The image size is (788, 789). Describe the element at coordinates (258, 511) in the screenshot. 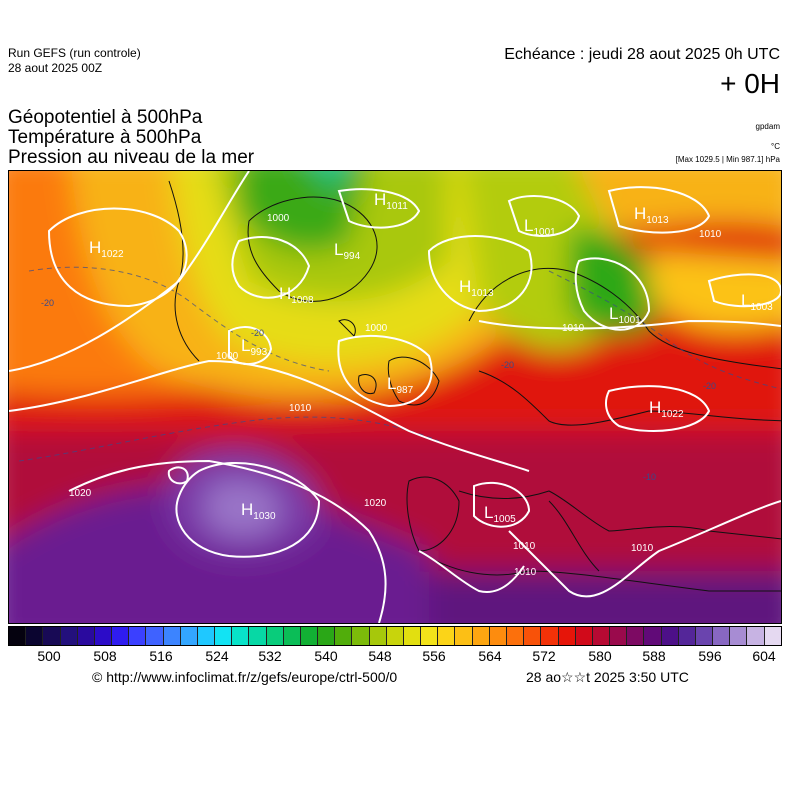

I see `pressure-center-high: H1030` at that location.